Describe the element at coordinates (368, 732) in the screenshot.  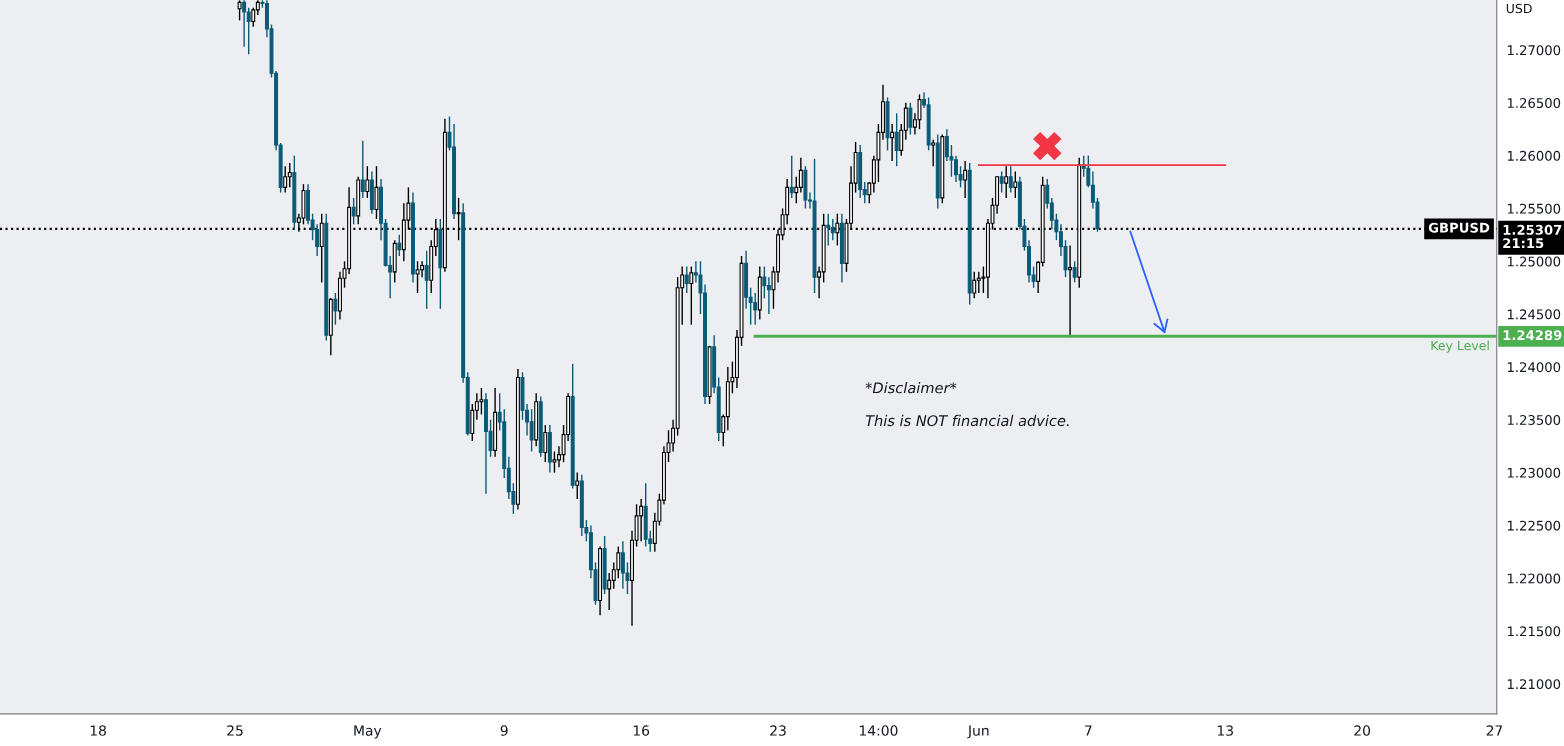
I see `x-tick-label: May` at that location.